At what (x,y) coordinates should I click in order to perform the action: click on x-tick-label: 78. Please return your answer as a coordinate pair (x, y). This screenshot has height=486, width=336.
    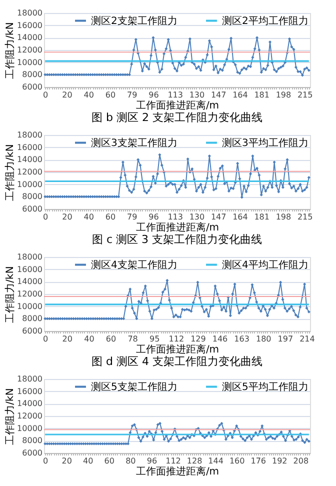
    Looking at the image, I should click on (133, 339).